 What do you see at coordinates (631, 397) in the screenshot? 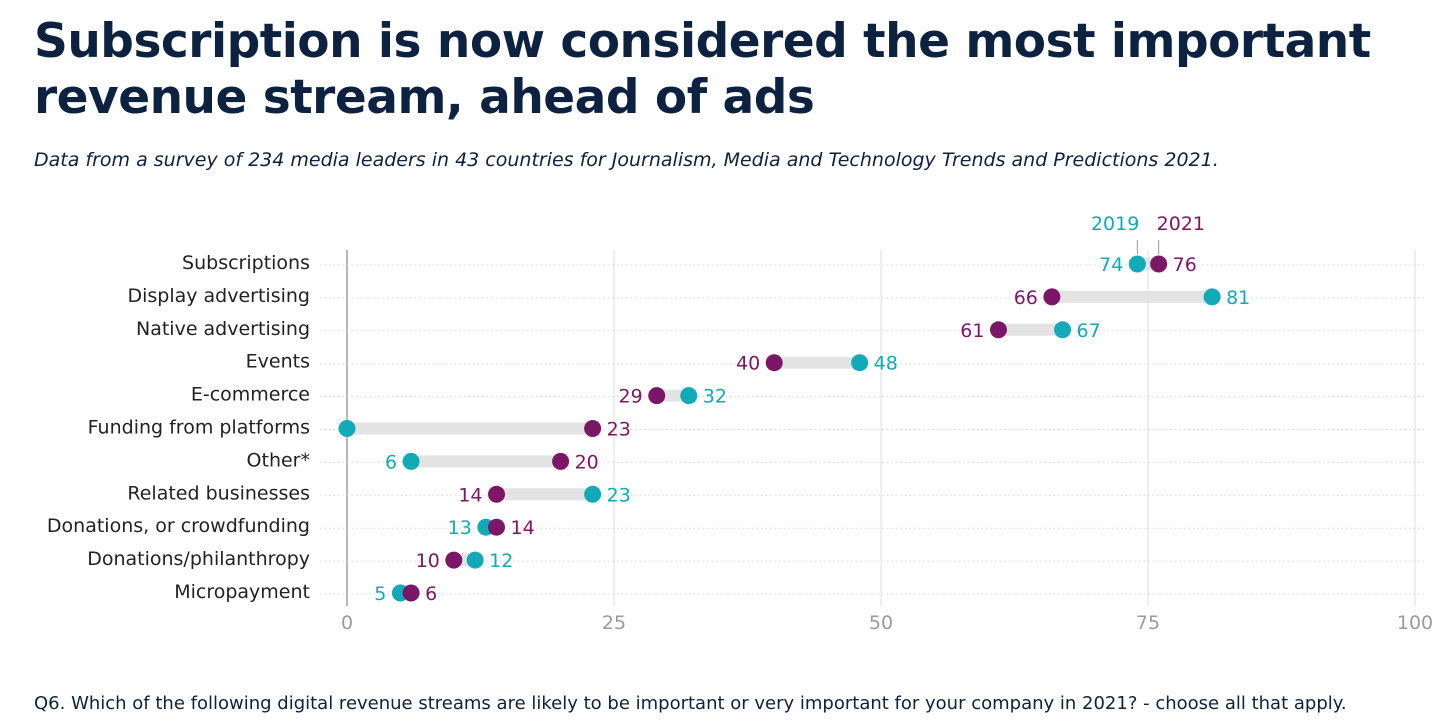
I see `value-label: 29` at bounding box center [631, 397].